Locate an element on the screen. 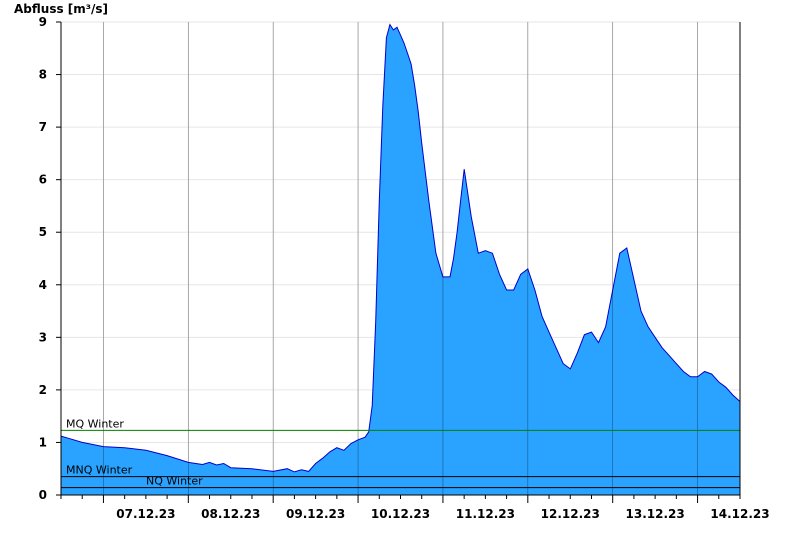  y-tick-label: 8 is located at coordinates (43, 75).